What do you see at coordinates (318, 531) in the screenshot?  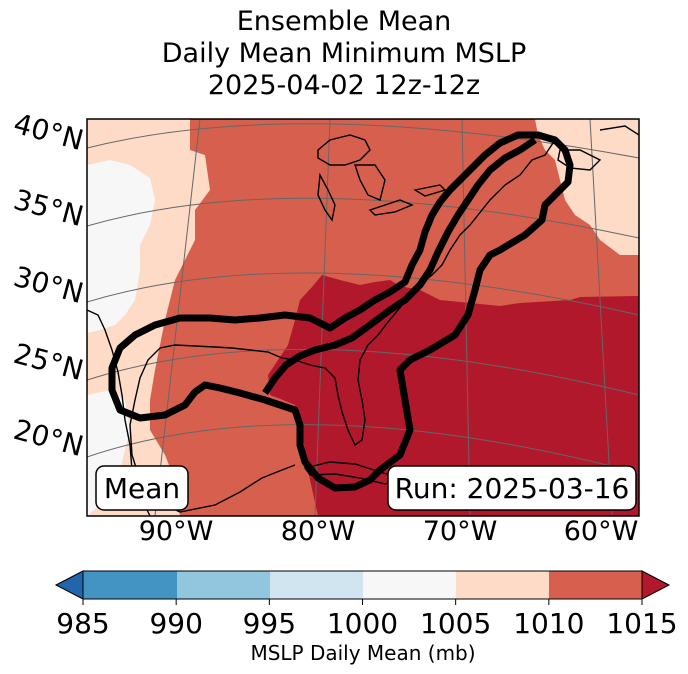 I see `lon-label-80: 80°W` at bounding box center [318, 531].